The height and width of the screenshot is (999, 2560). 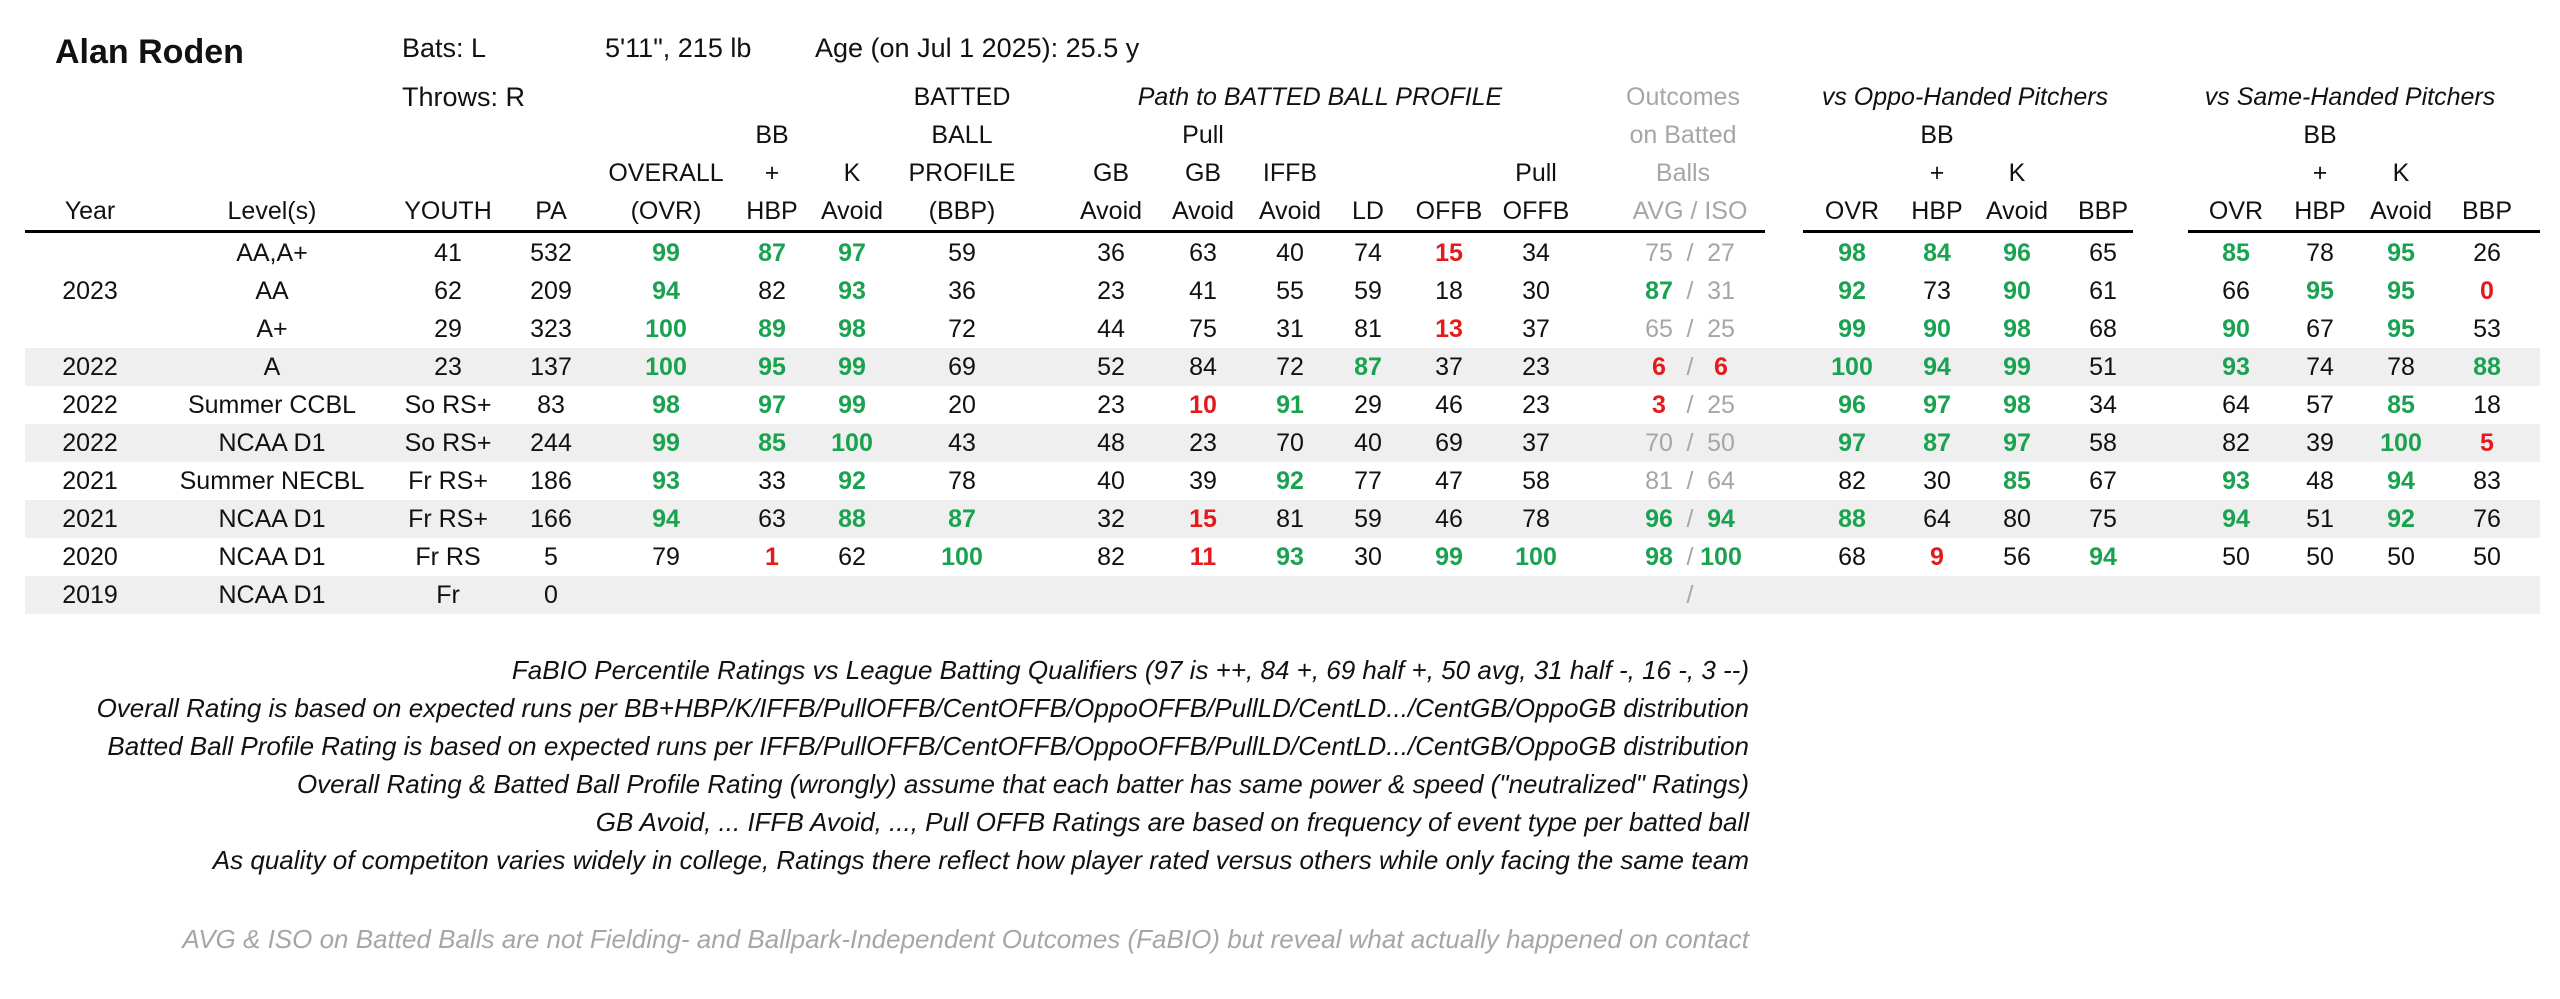 What do you see at coordinates (272, 481) in the screenshot?
I see `cell-level: Summer NECBL` at bounding box center [272, 481].